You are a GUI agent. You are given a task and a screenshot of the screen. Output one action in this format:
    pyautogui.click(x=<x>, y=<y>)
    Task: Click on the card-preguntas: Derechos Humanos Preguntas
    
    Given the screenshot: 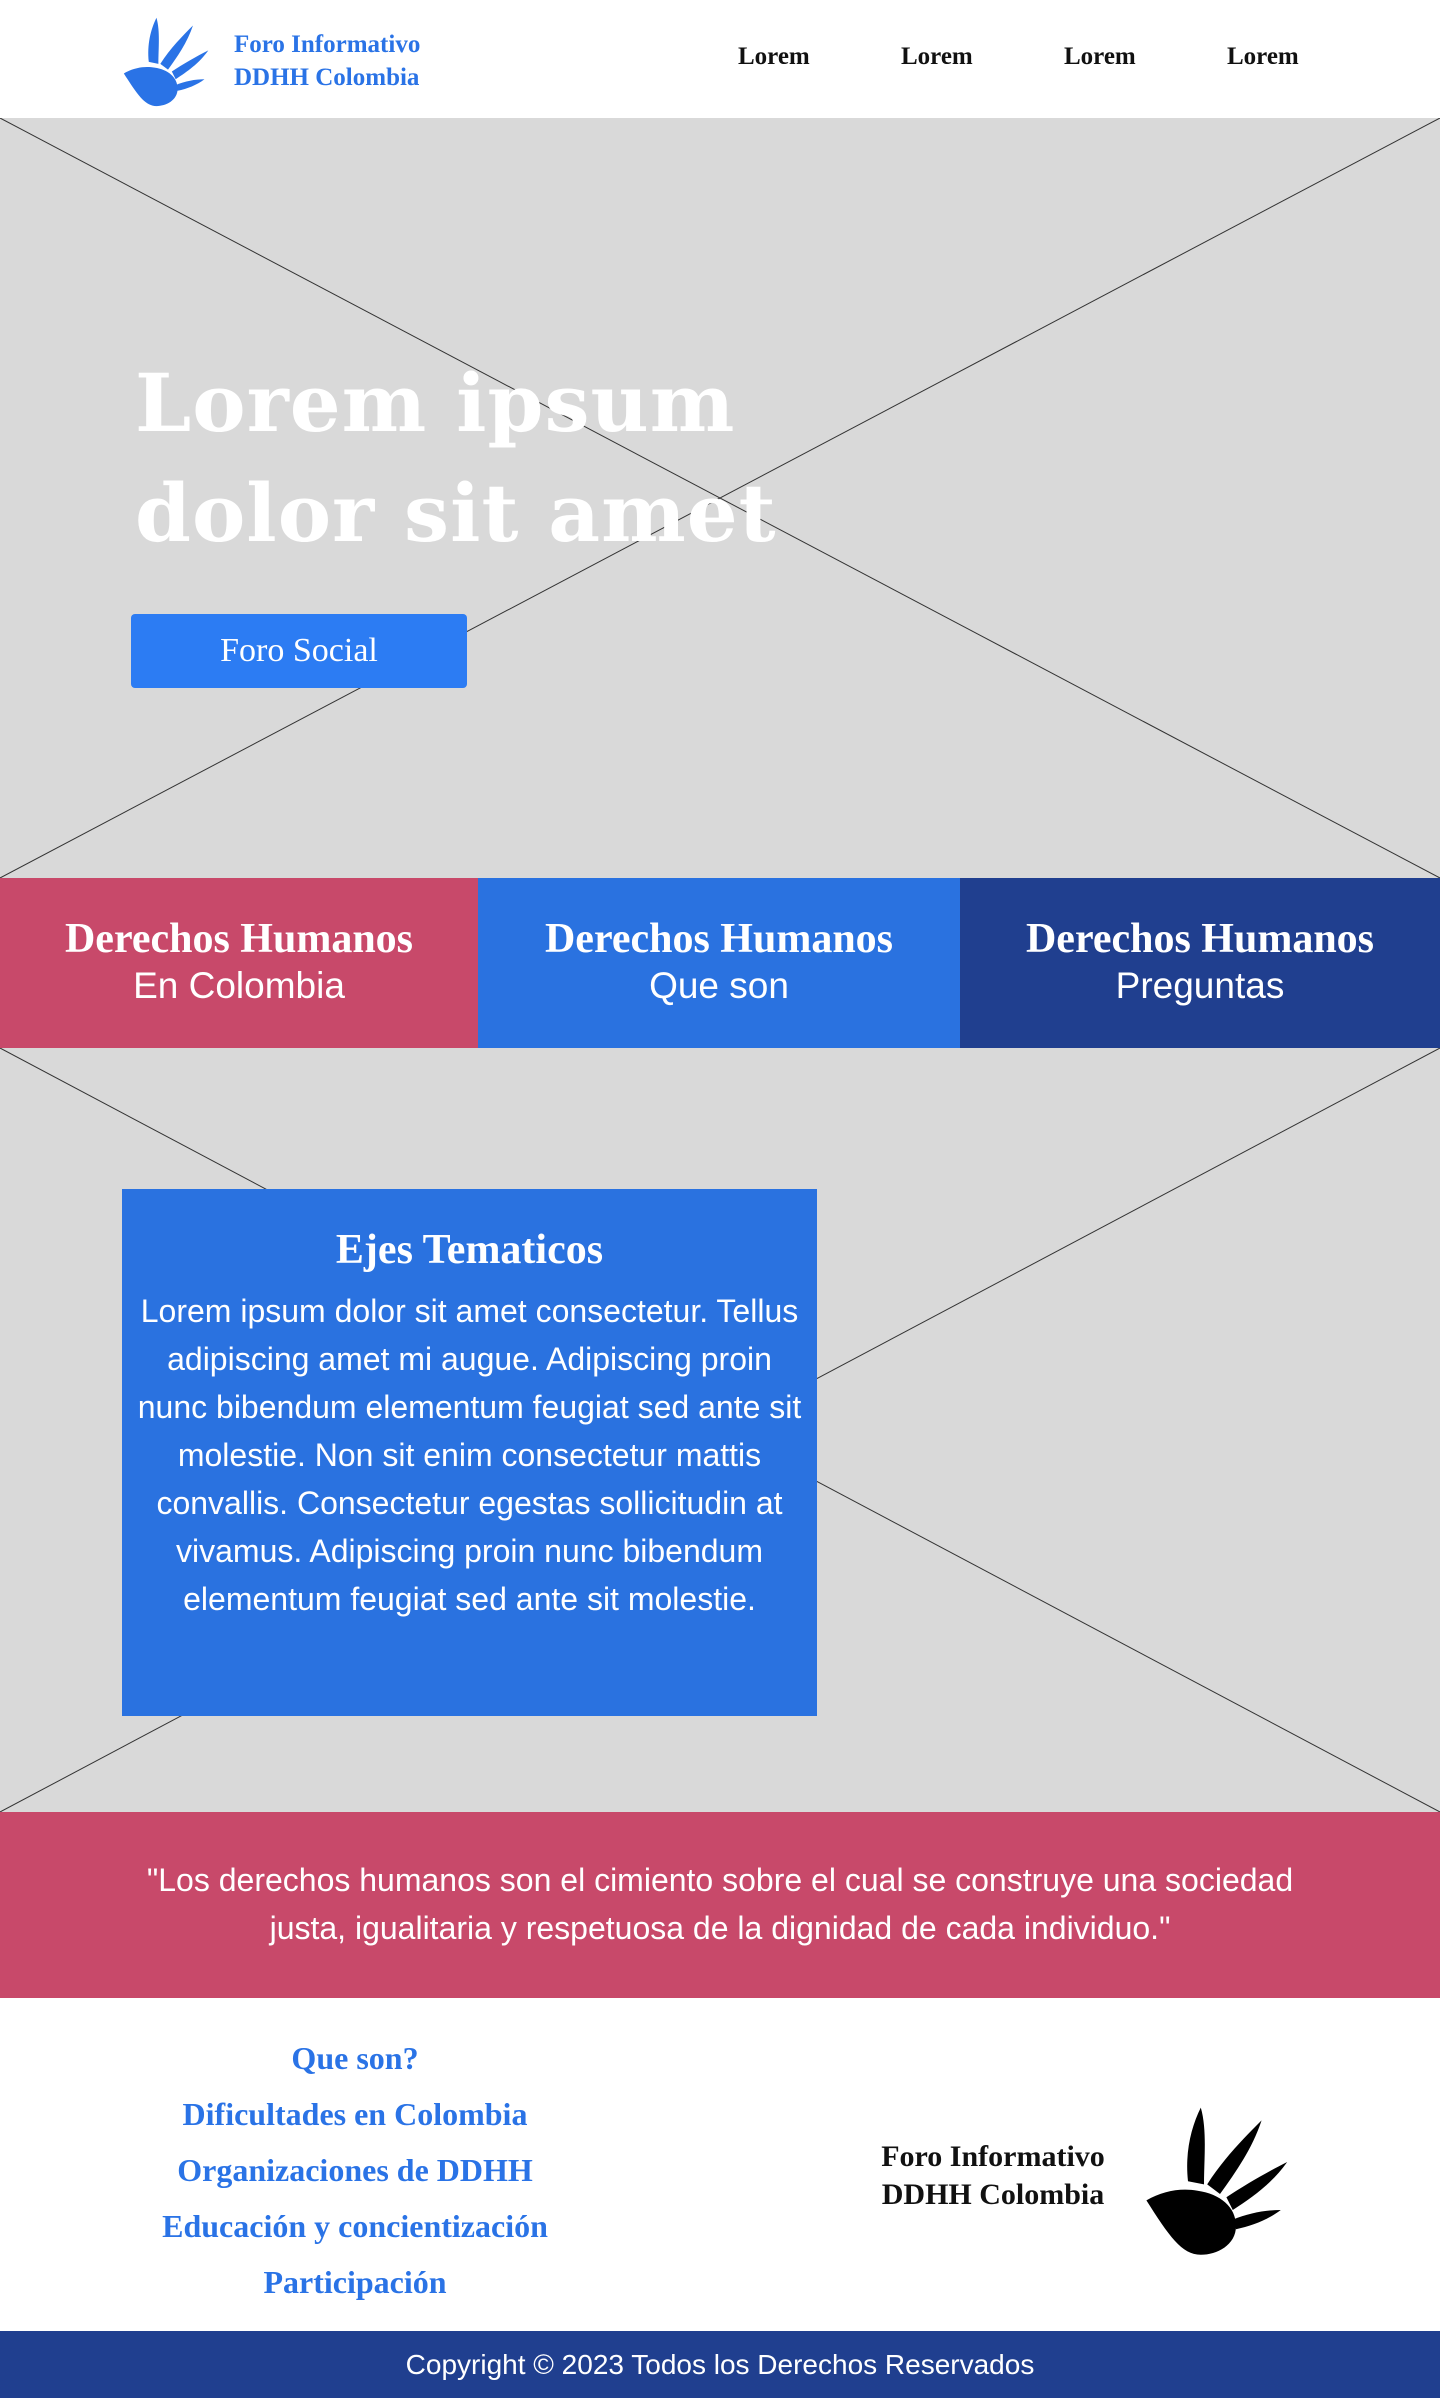 What is the action you would take?
    pyautogui.click(x=1200, y=963)
    